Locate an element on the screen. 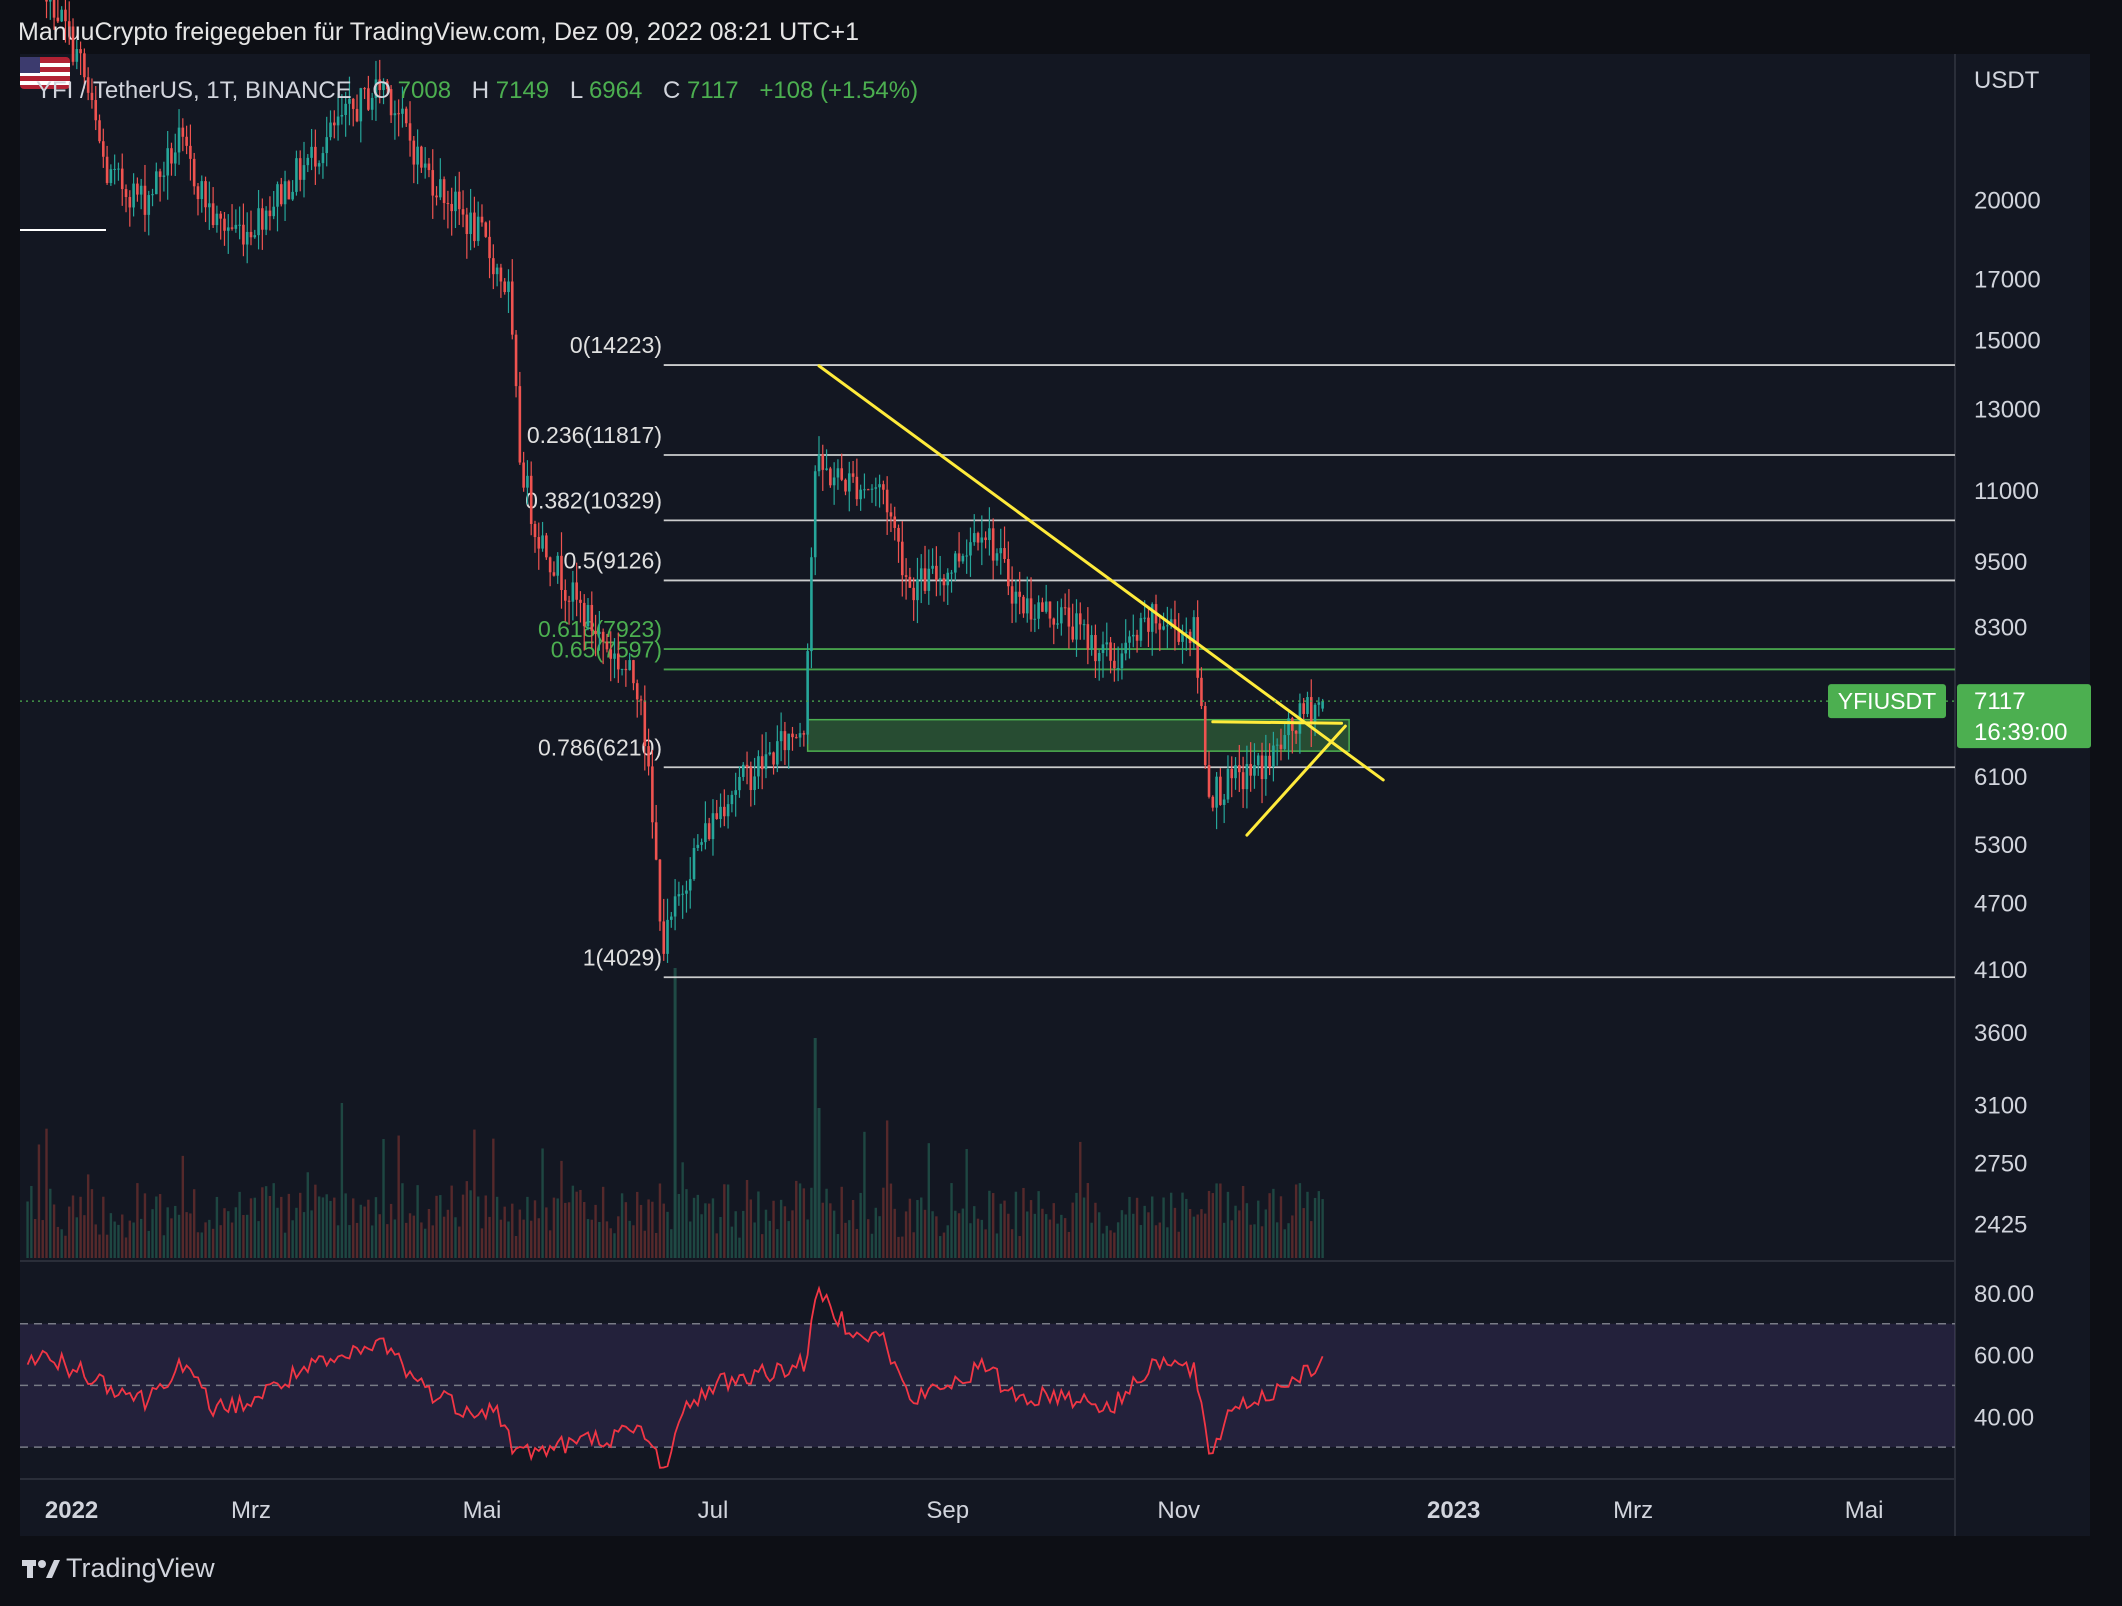 The width and height of the screenshot is (2122, 1606). rsi-tick-label: 60.00 is located at coordinates (2004, 1356).